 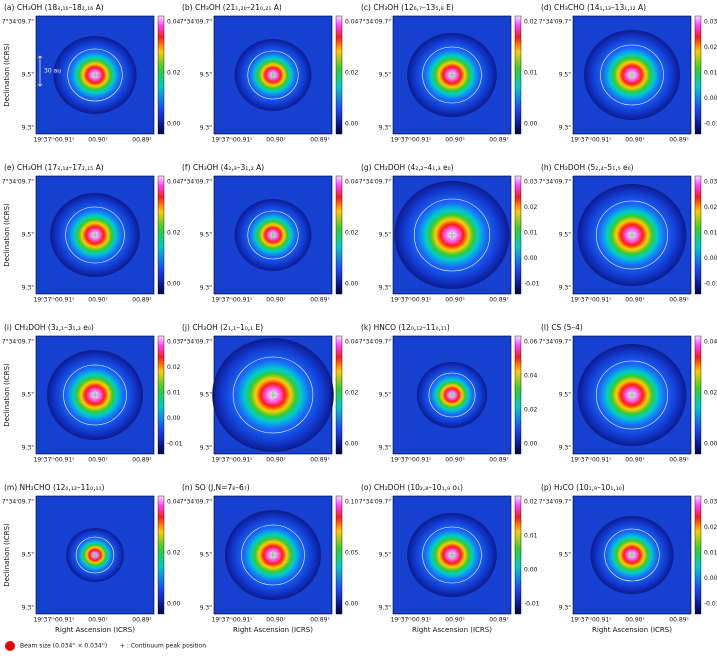 What do you see at coordinates (63, 646) in the screenshot?
I see `beam-legend: Beam size (0.034'' × 0.034'')` at bounding box center [63, 646].